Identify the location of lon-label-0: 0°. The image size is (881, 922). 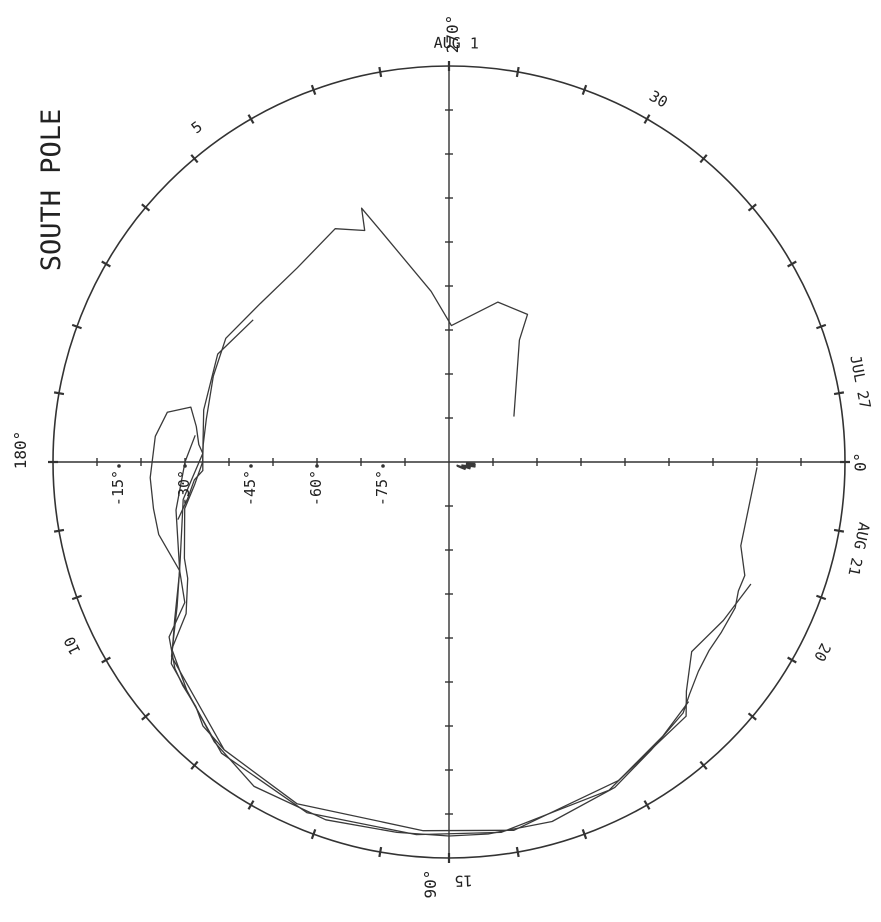
(860, 461).